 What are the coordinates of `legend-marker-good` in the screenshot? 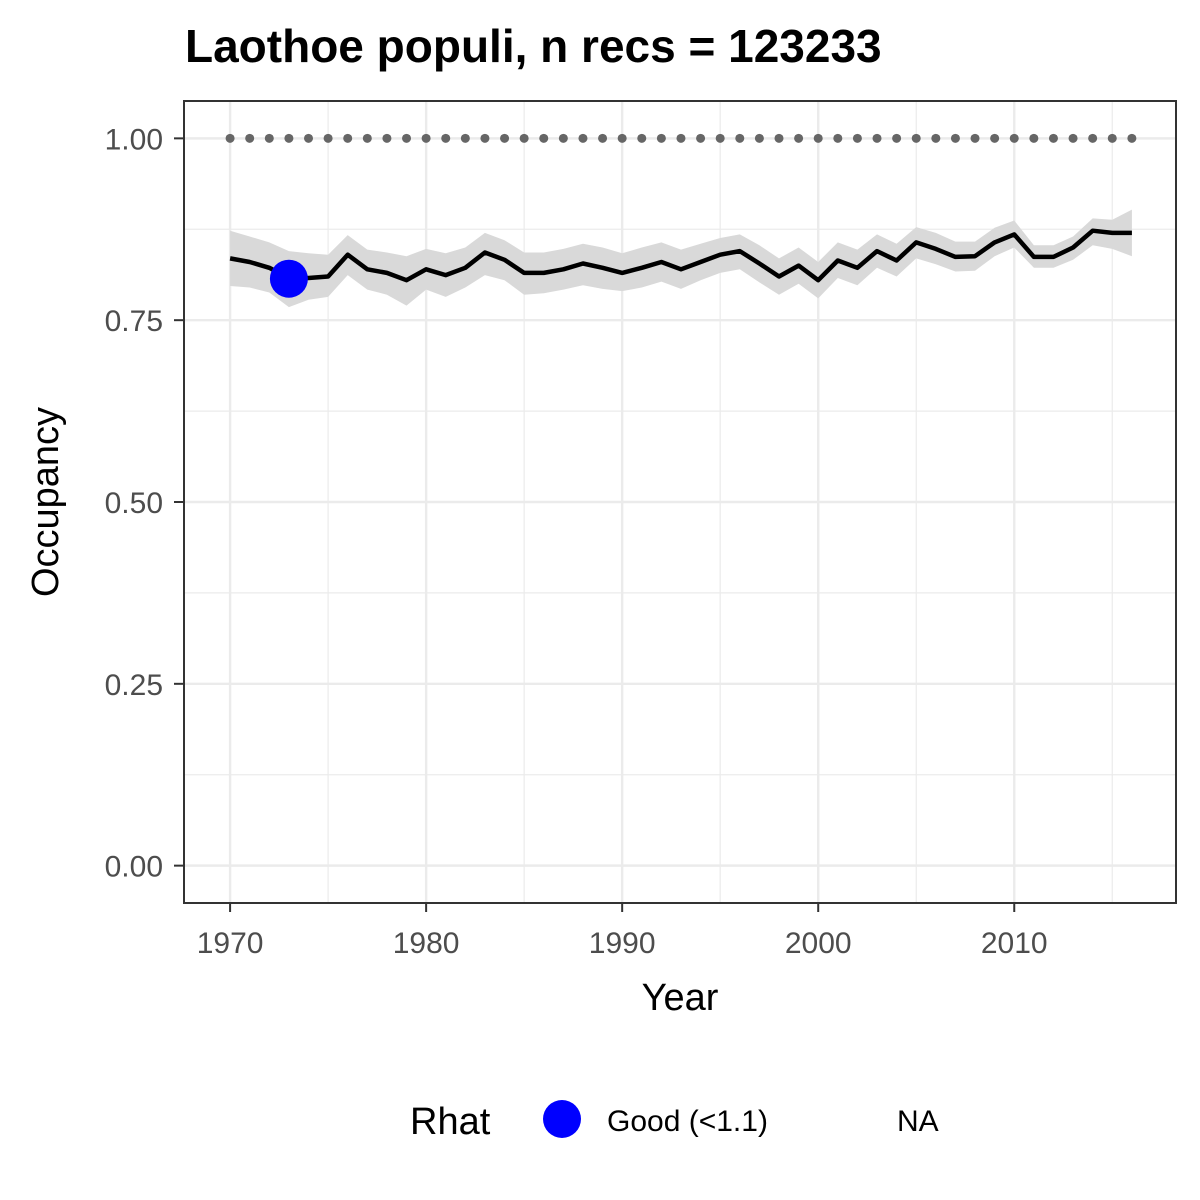 It's located at (562, 1119).